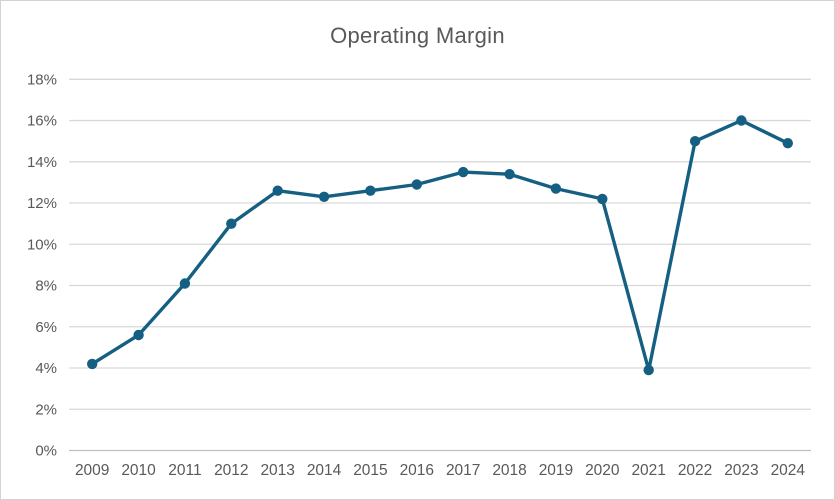 The image size is (835, 500). Describe the element at coordinates (556, 470) in the screenshot. I see `x-tick-label: 2019` at that location.